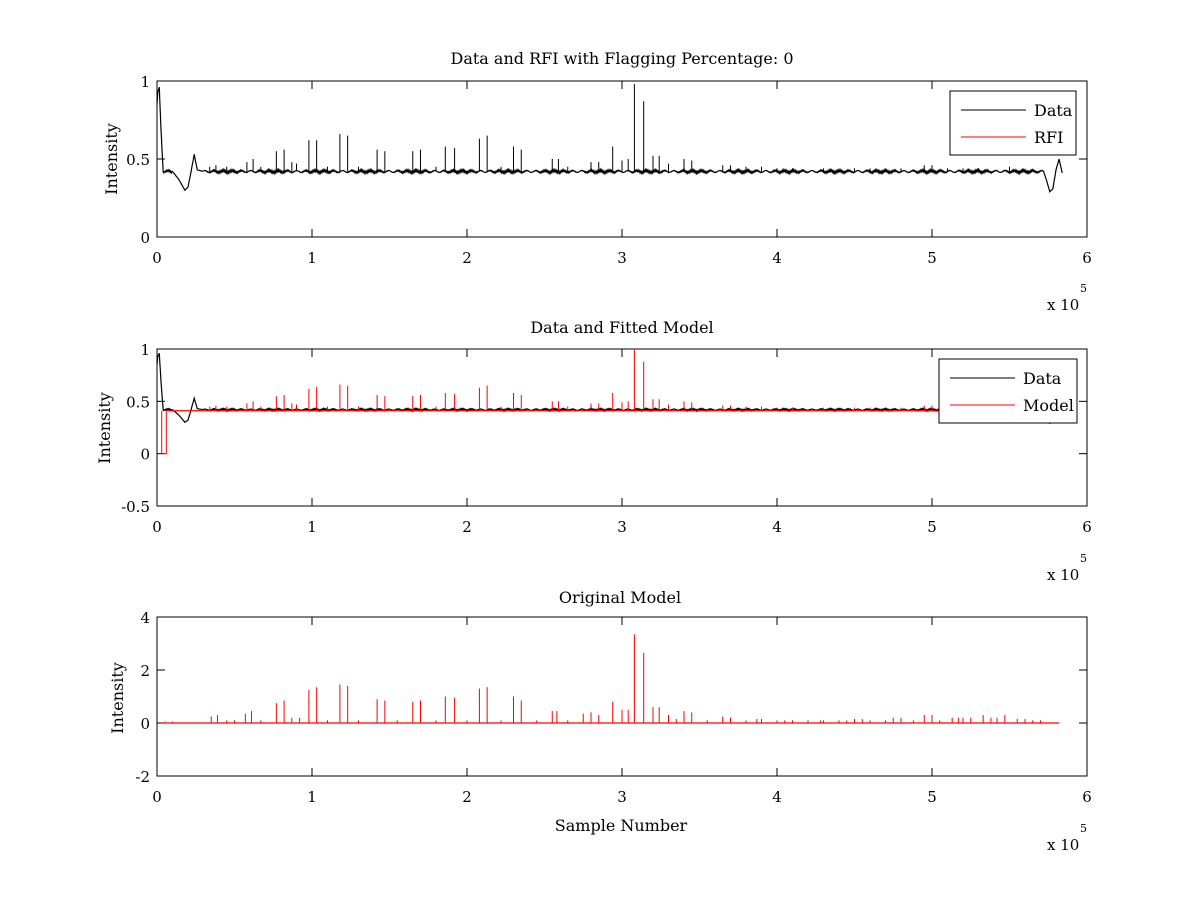 The image size is (1200, 900). I want to click on y-tick-label: 4, so click(145, 618).